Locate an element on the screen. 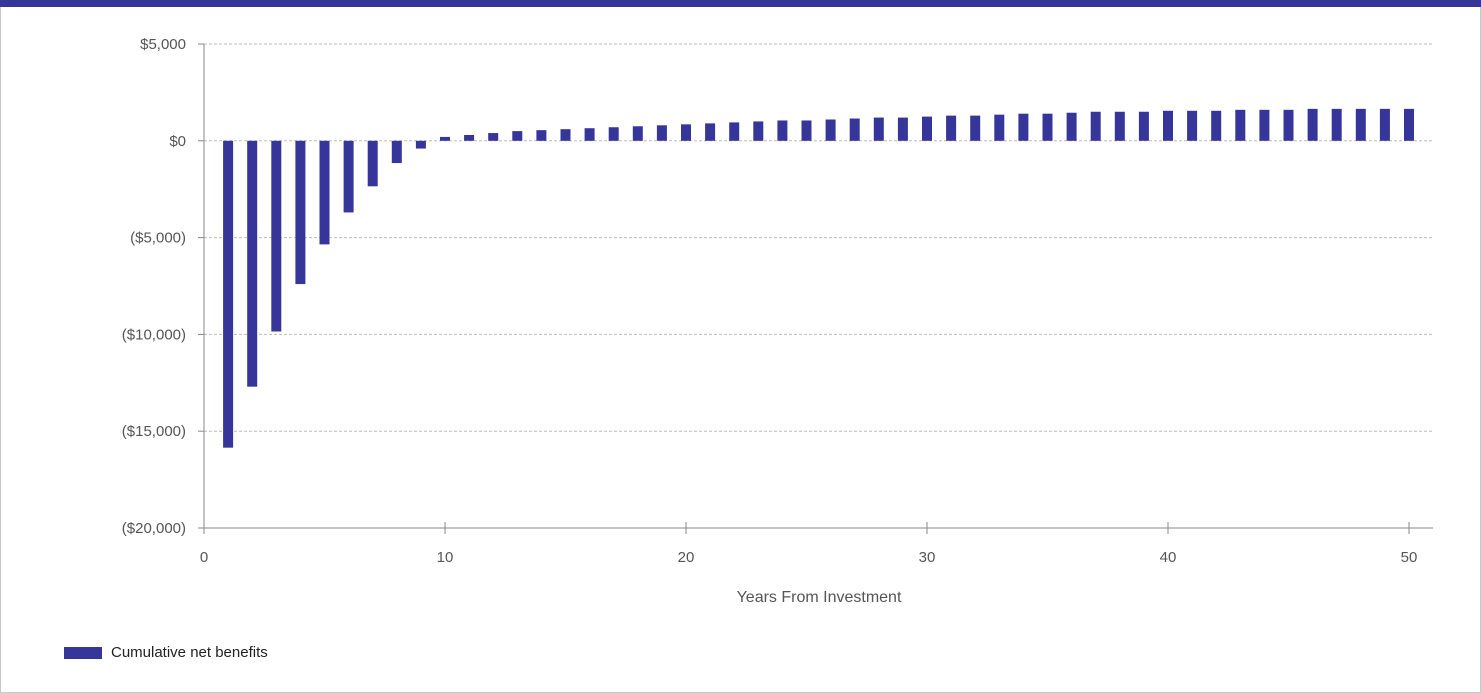 This screenshot has height=693, width=1481. y-tick-label: ($20,000) is located at coordinates (154, 528).